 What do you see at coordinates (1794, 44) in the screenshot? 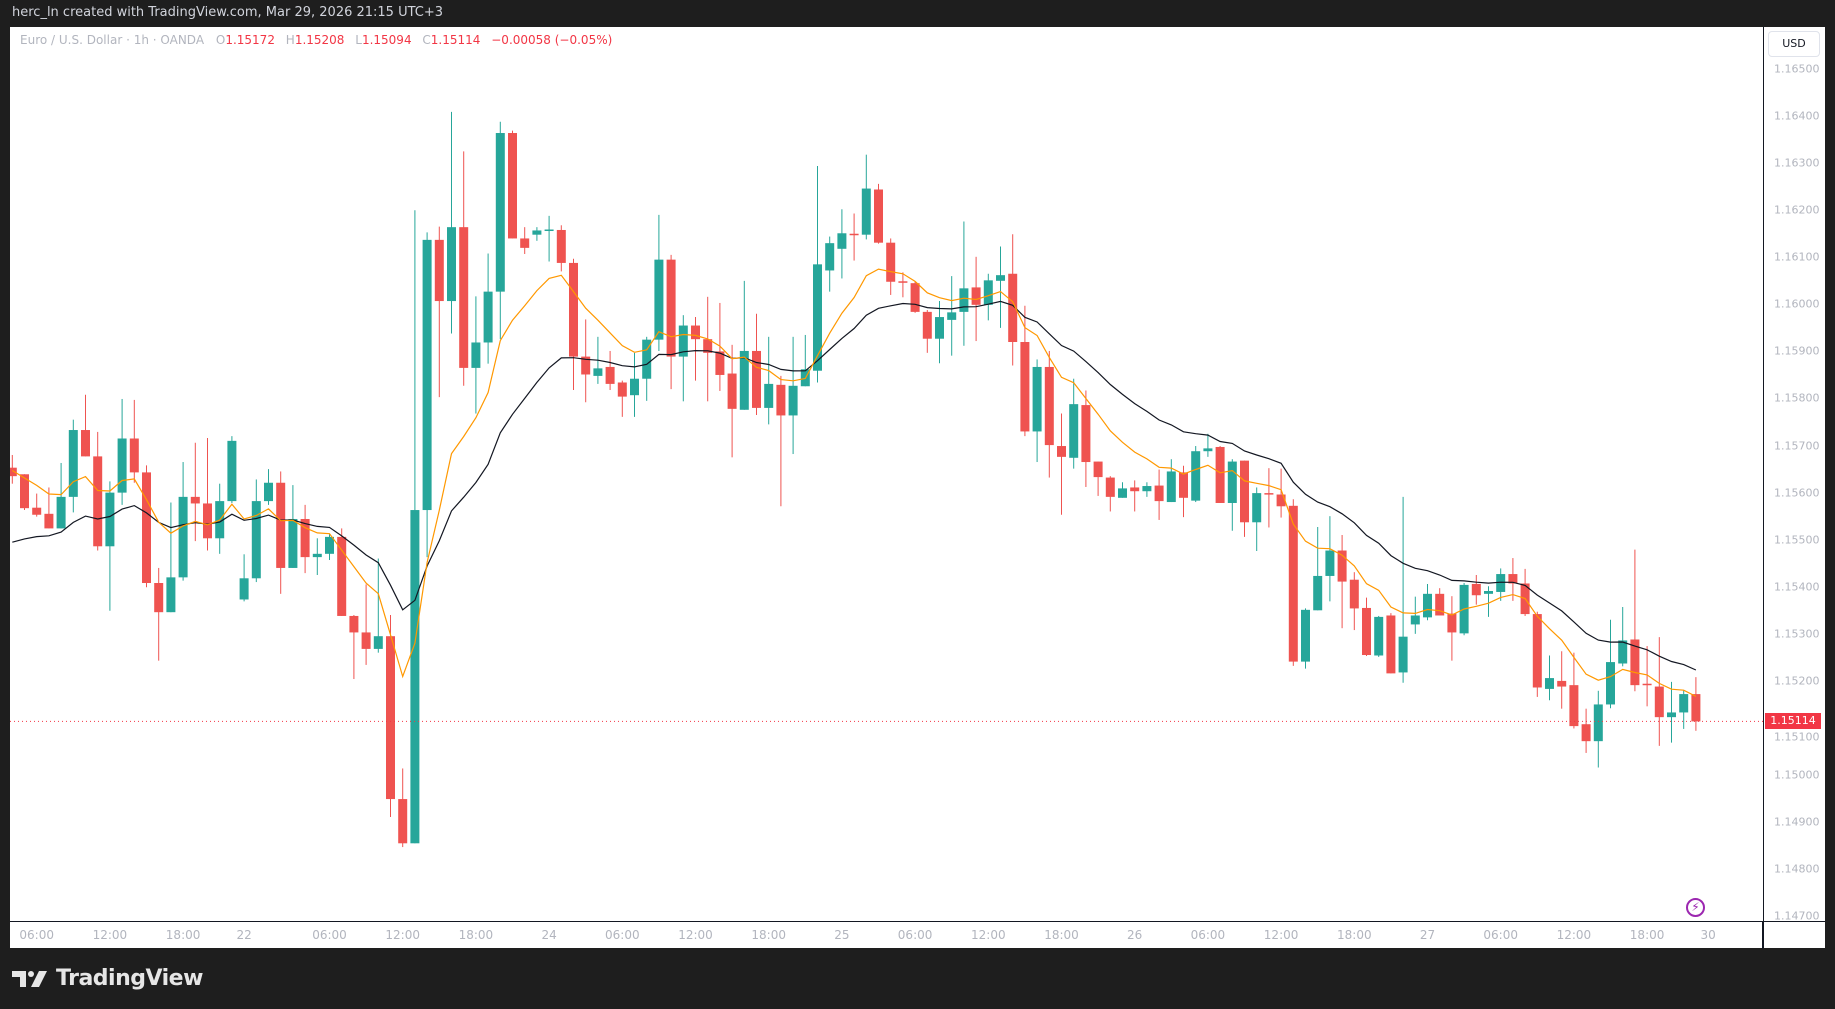
I see `currency-button: USD` at bounding box center [1794, 44].